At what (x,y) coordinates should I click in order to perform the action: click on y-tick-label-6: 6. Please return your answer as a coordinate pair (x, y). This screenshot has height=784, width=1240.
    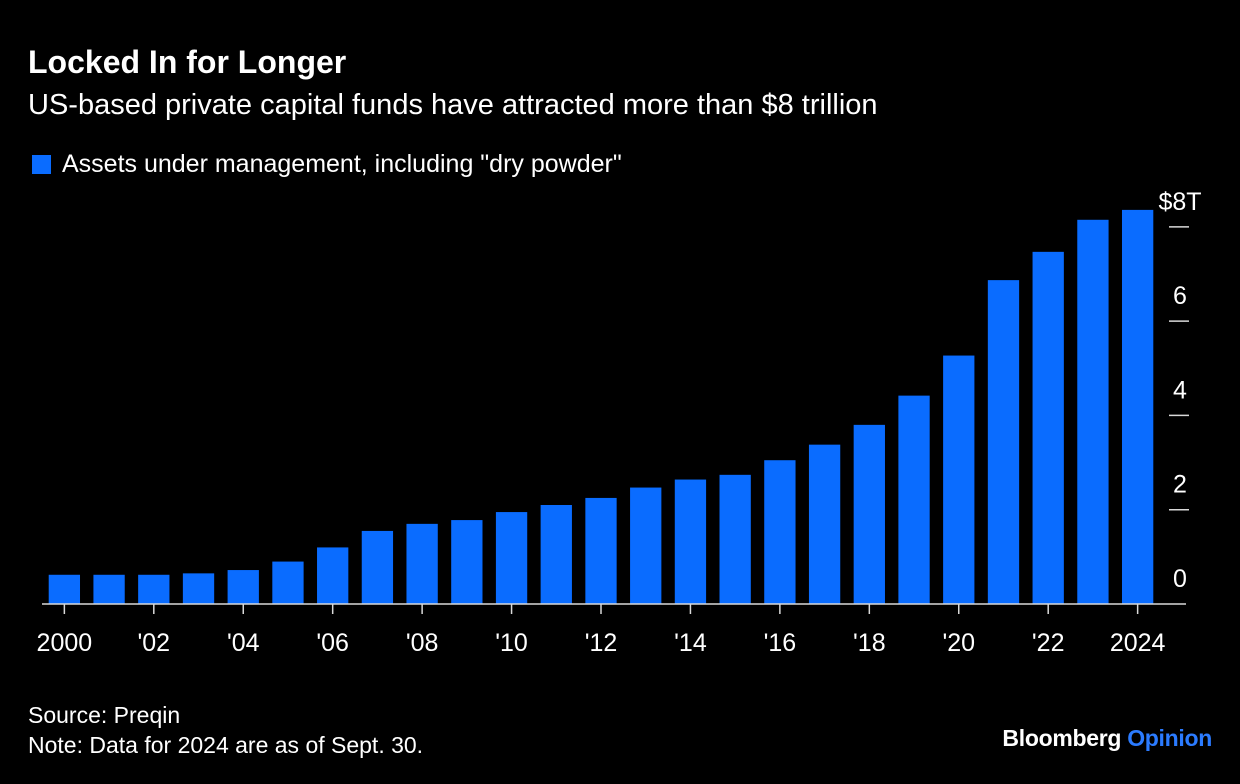
    Looking at the image, I should click on (1180, 296).